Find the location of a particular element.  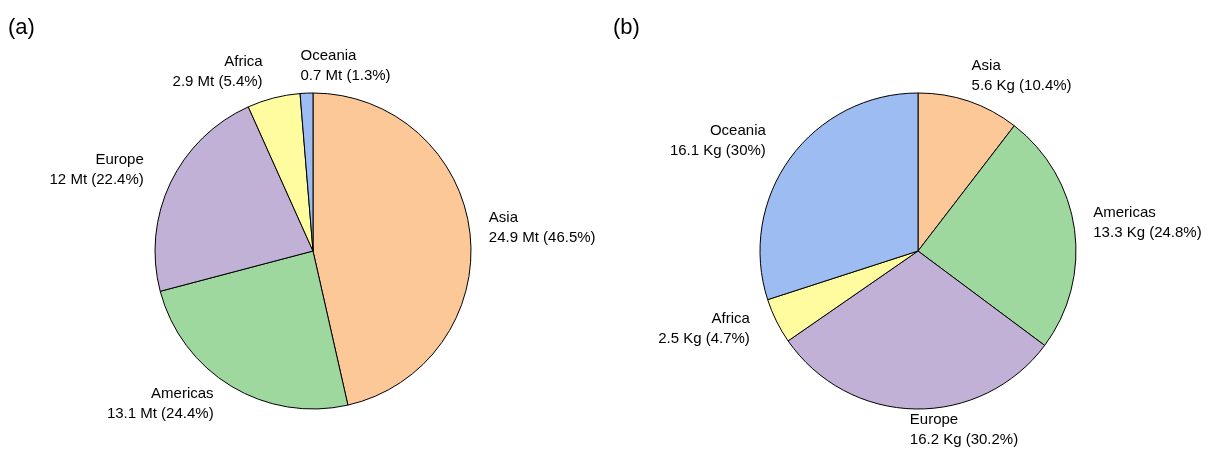

data-label: 24.9 Mt (46.5%) is located at coordinates (542, 236).